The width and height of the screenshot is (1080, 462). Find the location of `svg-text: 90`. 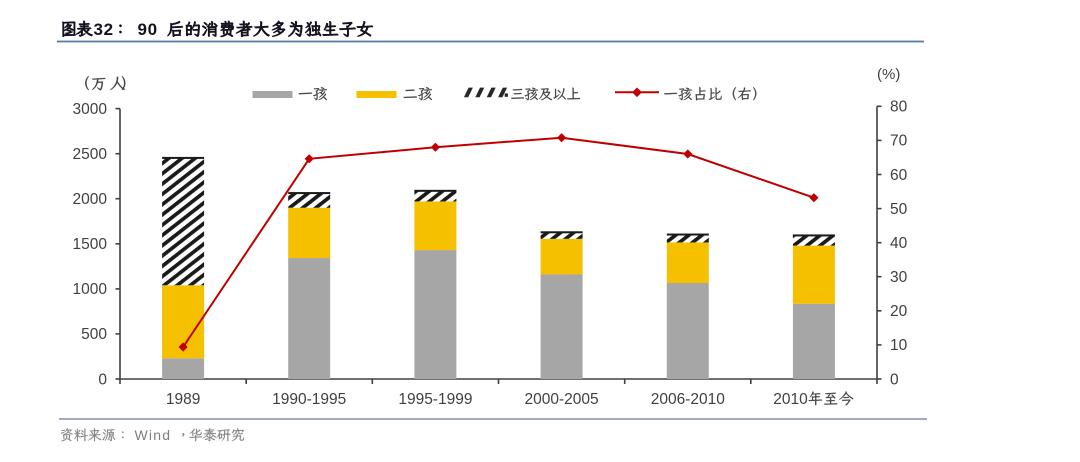

svg-text: 90 is located at coordinates (148, 29).